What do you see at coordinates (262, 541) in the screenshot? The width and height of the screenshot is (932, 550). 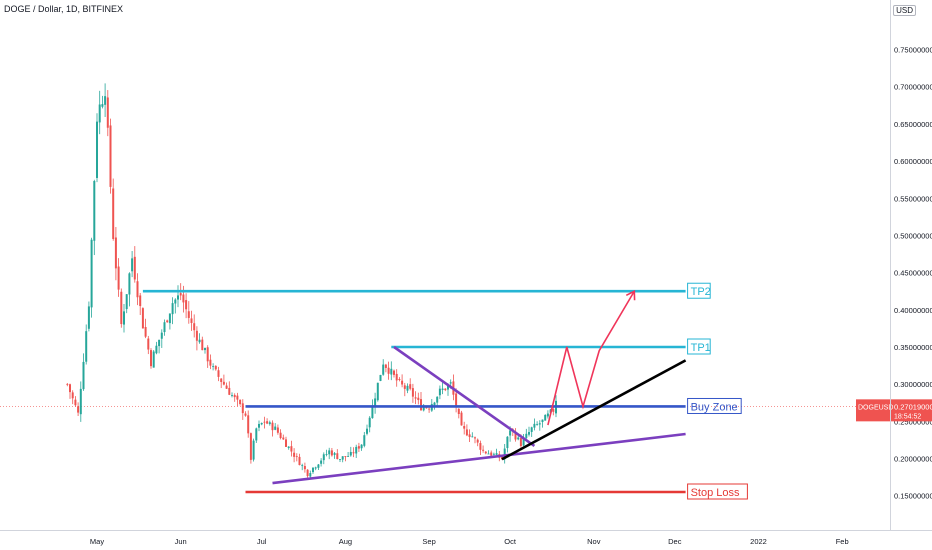 I see `x-tick-label: Jul` at bounding box center [262, 541].